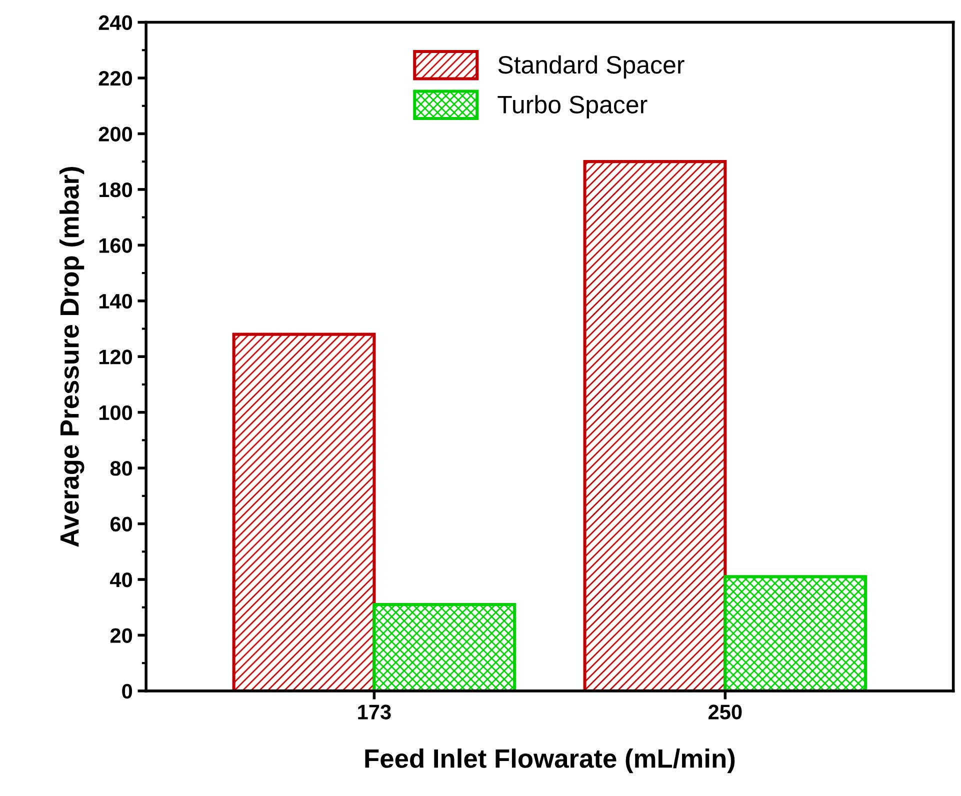 The width and height of the screenshot is (961, 796). Describe the element at coordinates (121, 635) in the screenshot. I see `y-tick-label: 20` at that location.